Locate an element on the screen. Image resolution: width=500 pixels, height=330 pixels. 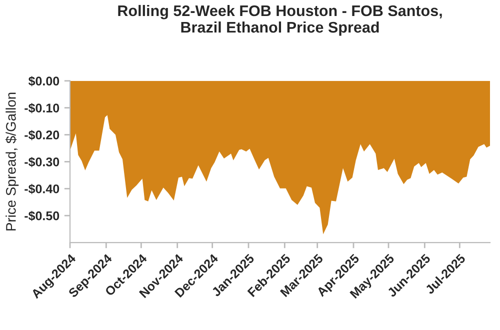
y-tick-label: -$0.30 is located at coordinates (42, 162).